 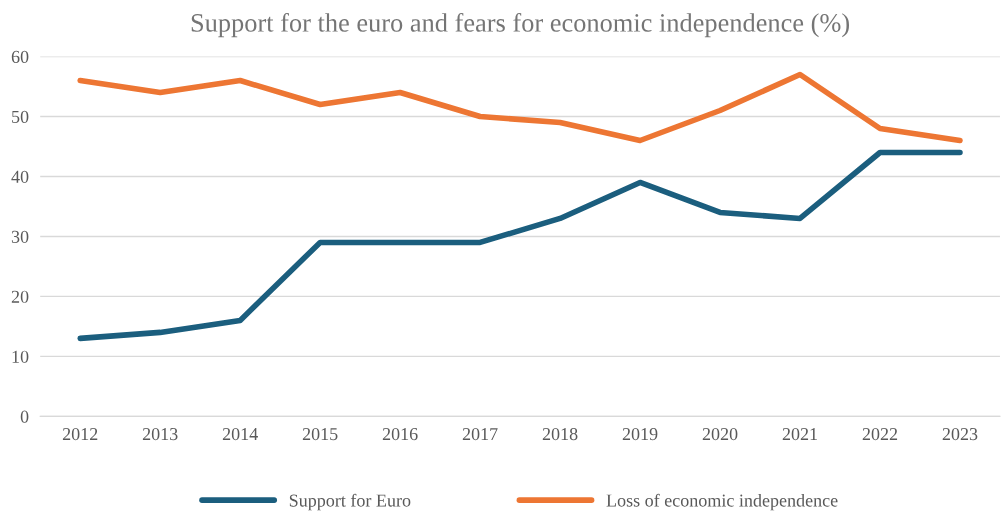 I want to click on y-tick-label: 20, so click(x=20, y=296).